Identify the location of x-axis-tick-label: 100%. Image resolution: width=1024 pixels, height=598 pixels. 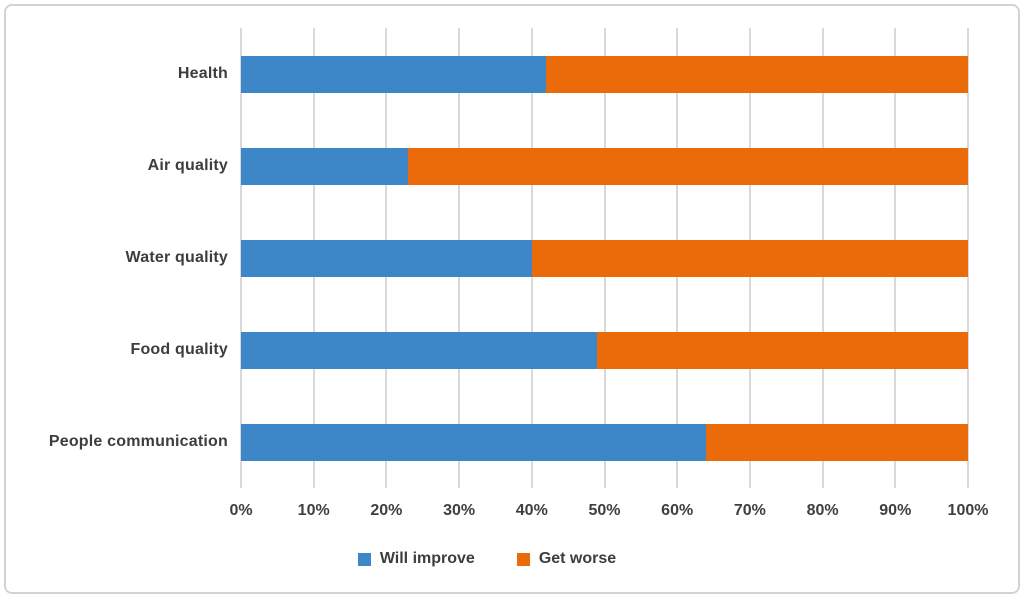
(968, 510).